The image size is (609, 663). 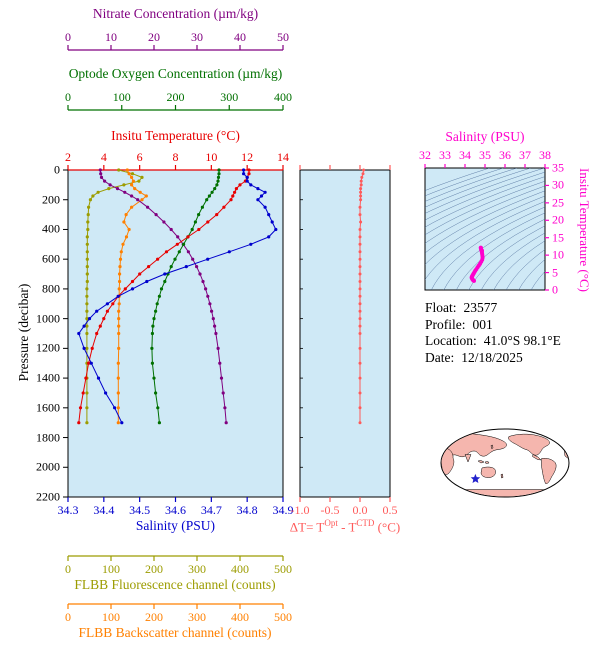 What do you see at coordinates (525, 155) in the screenshot?
I see `tick-label: 37` at bounding box center [525, 155].